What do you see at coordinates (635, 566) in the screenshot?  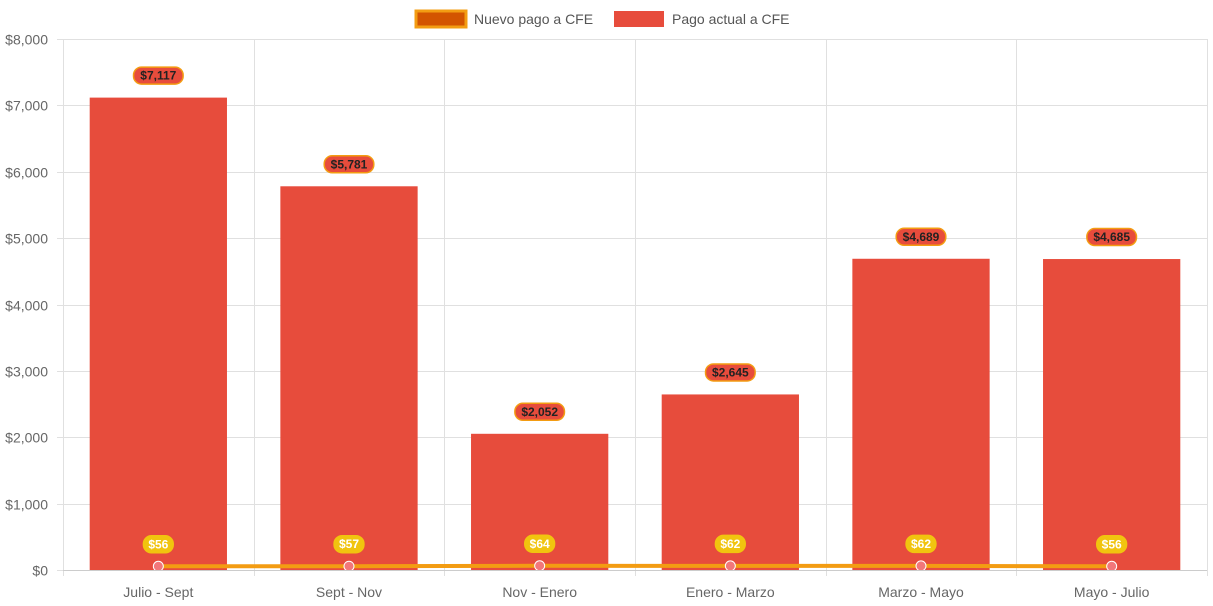 I see `line-nuevo-pago` at bounding box center [635, 566].